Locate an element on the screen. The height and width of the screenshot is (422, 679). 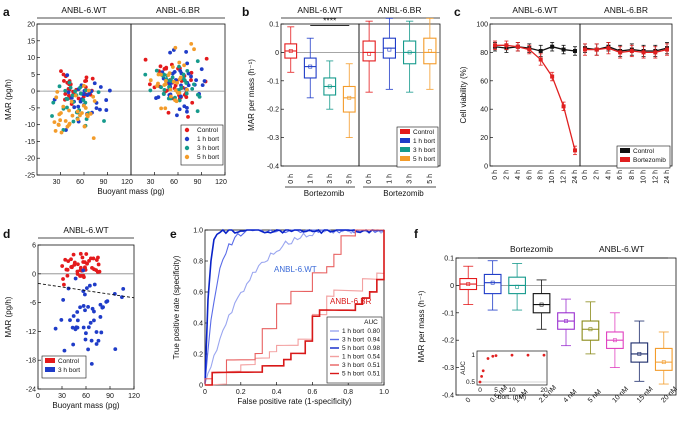
roc-label-br: ANBL-6.BR is located at coordinates (351, 301).